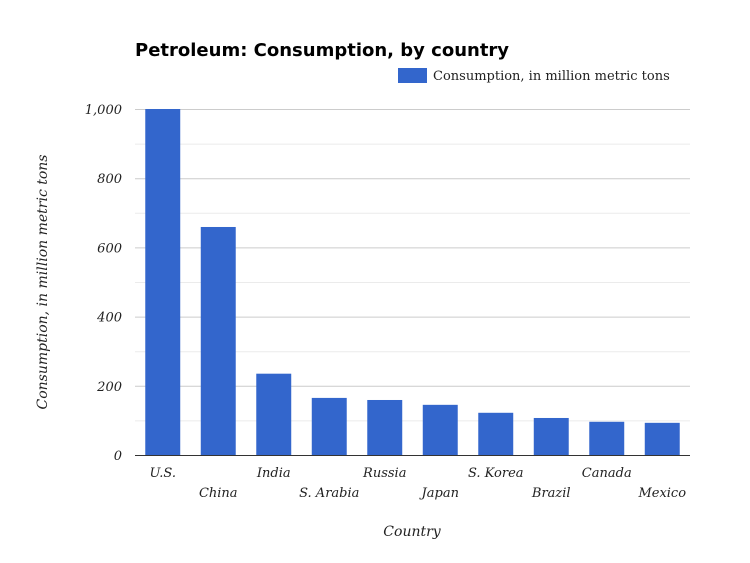  What do you see at coordinates (661, 493) in the screenshot?
I see `x-tick-label: Mexico` at bounding box center [661, 493].